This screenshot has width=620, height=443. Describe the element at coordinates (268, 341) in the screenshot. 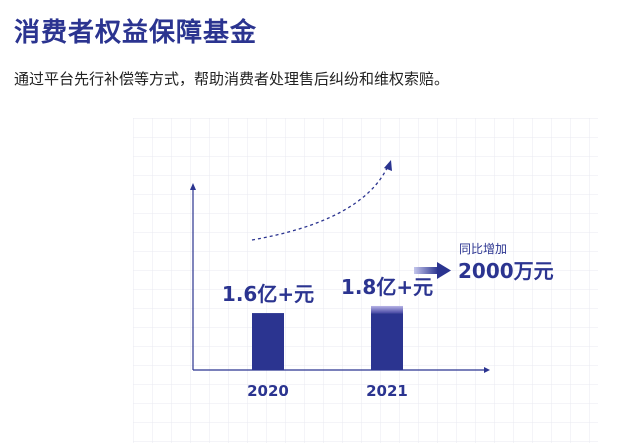

I see `bar-2020` at that location.